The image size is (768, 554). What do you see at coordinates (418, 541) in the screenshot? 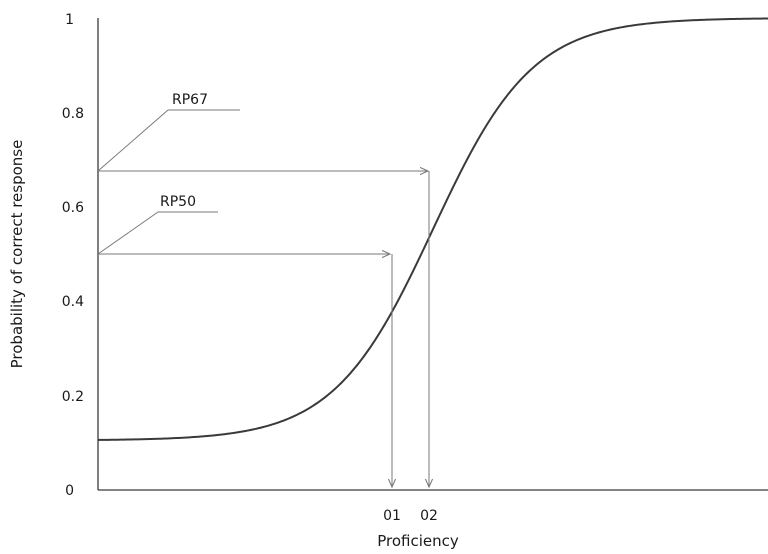
I see `x-axis-title: Proficiency` at bounding box center [418, 541].